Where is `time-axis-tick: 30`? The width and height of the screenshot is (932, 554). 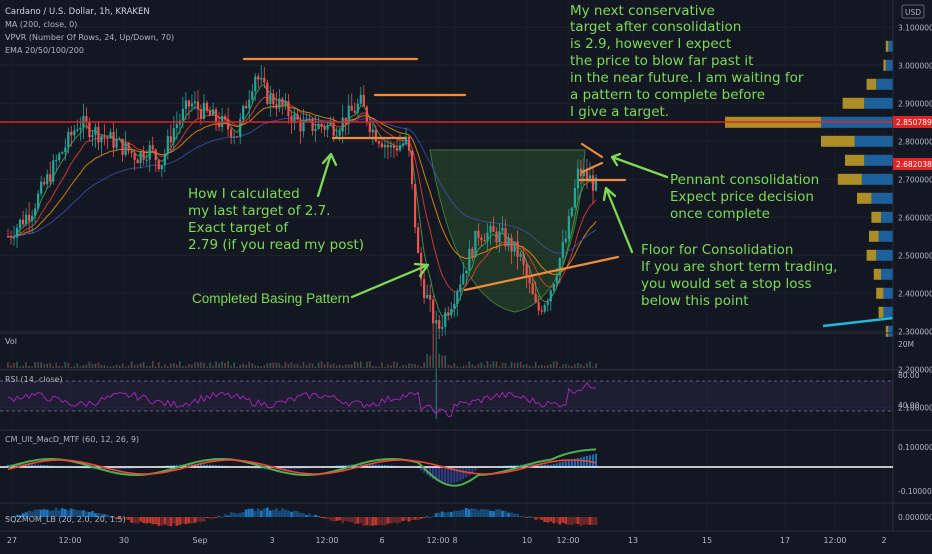 time-axis-tick: 30 is located at coordinates (124, 540).